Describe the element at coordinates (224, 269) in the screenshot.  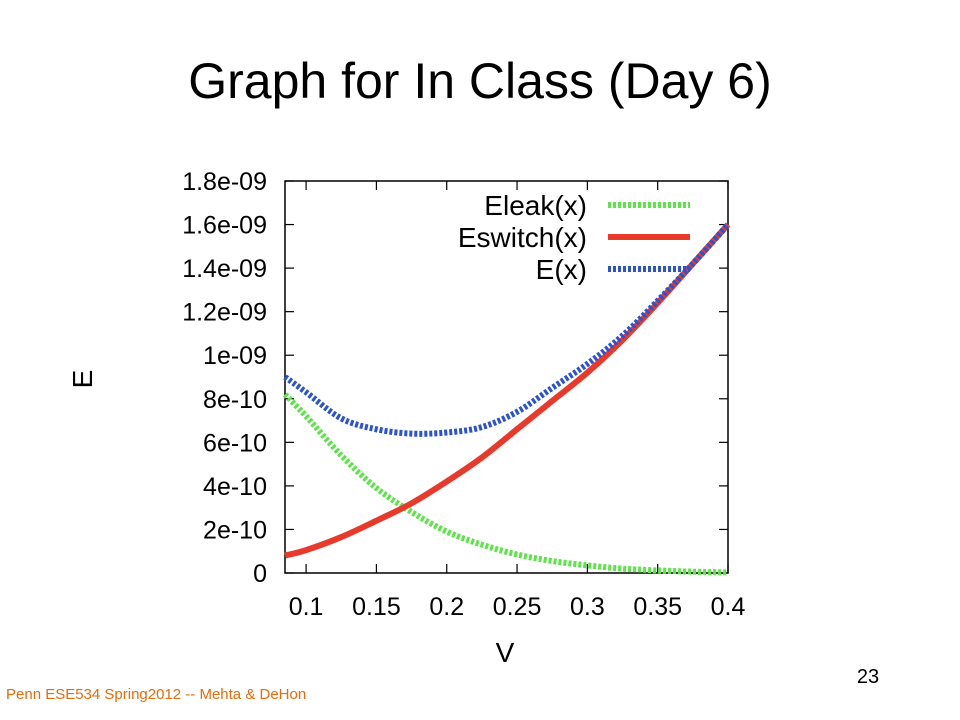
I see `y-tick-label: 1.4e-09` at that location.